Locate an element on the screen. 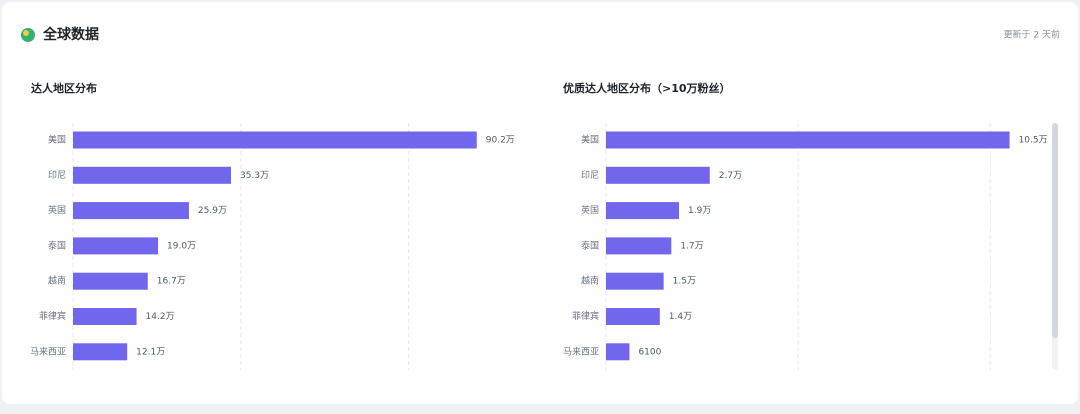 The height and width of the screenshot is (414, 1080). value-label: 10.5万 is located at coordinates (1033, 141).